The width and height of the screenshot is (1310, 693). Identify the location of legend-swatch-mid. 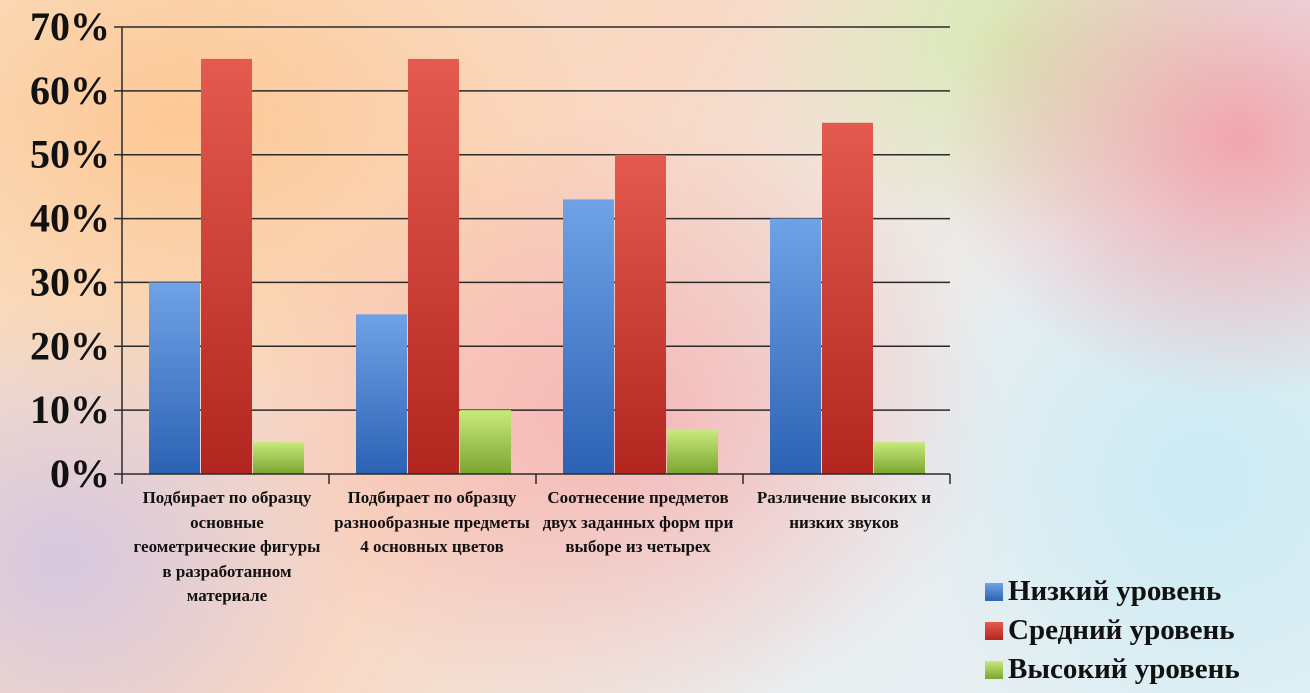
(994, 630).